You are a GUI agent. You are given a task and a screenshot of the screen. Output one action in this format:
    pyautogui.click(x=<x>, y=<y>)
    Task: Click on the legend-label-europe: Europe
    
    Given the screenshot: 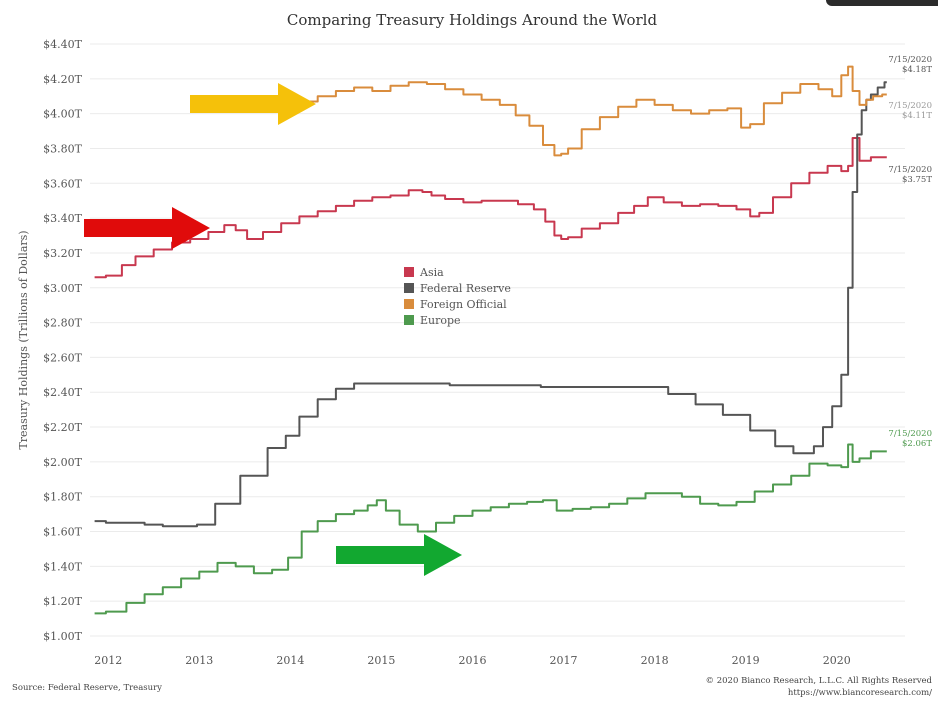 What is the action you would take?
    pyautogui.click(x=440, y=320)
    